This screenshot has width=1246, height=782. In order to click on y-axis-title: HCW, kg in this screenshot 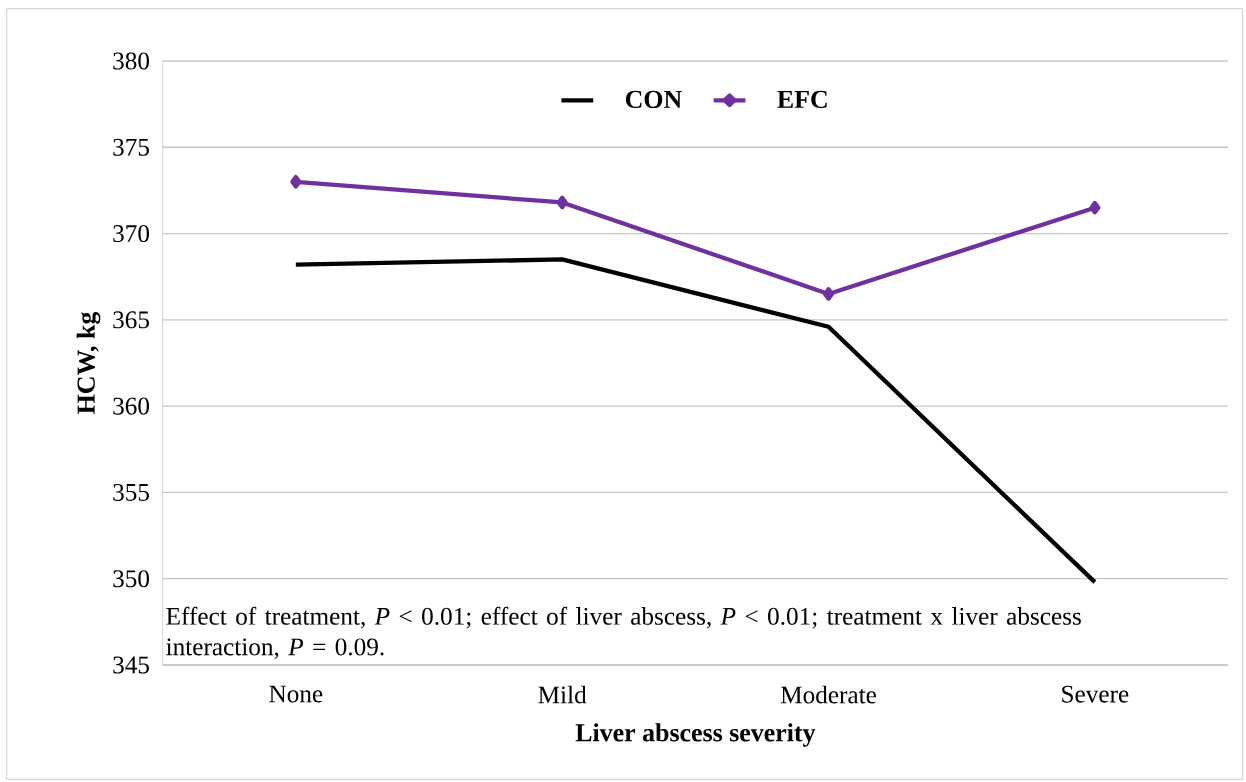, I will do `click(88, 362)`.